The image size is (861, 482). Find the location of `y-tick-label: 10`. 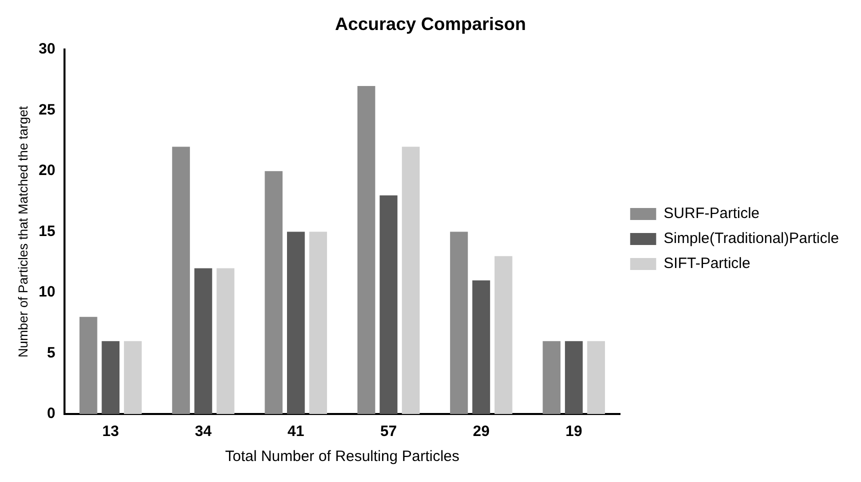

y-tick-label: 10 is located at coordinates (47, 292).